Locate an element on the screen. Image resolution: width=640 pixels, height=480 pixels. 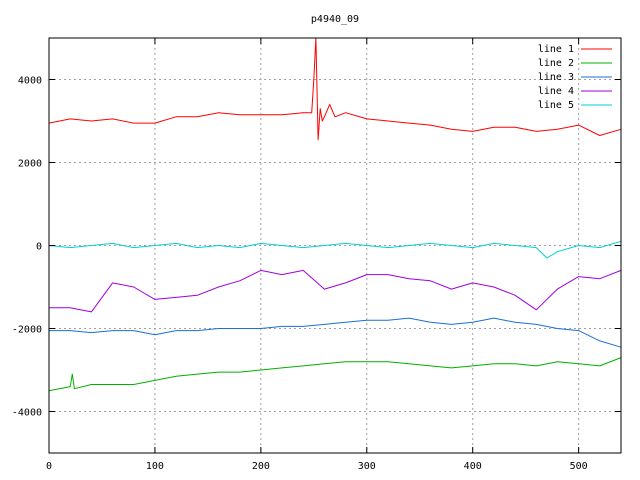
legend-label: line 1 is located at coordinates (556, 49).